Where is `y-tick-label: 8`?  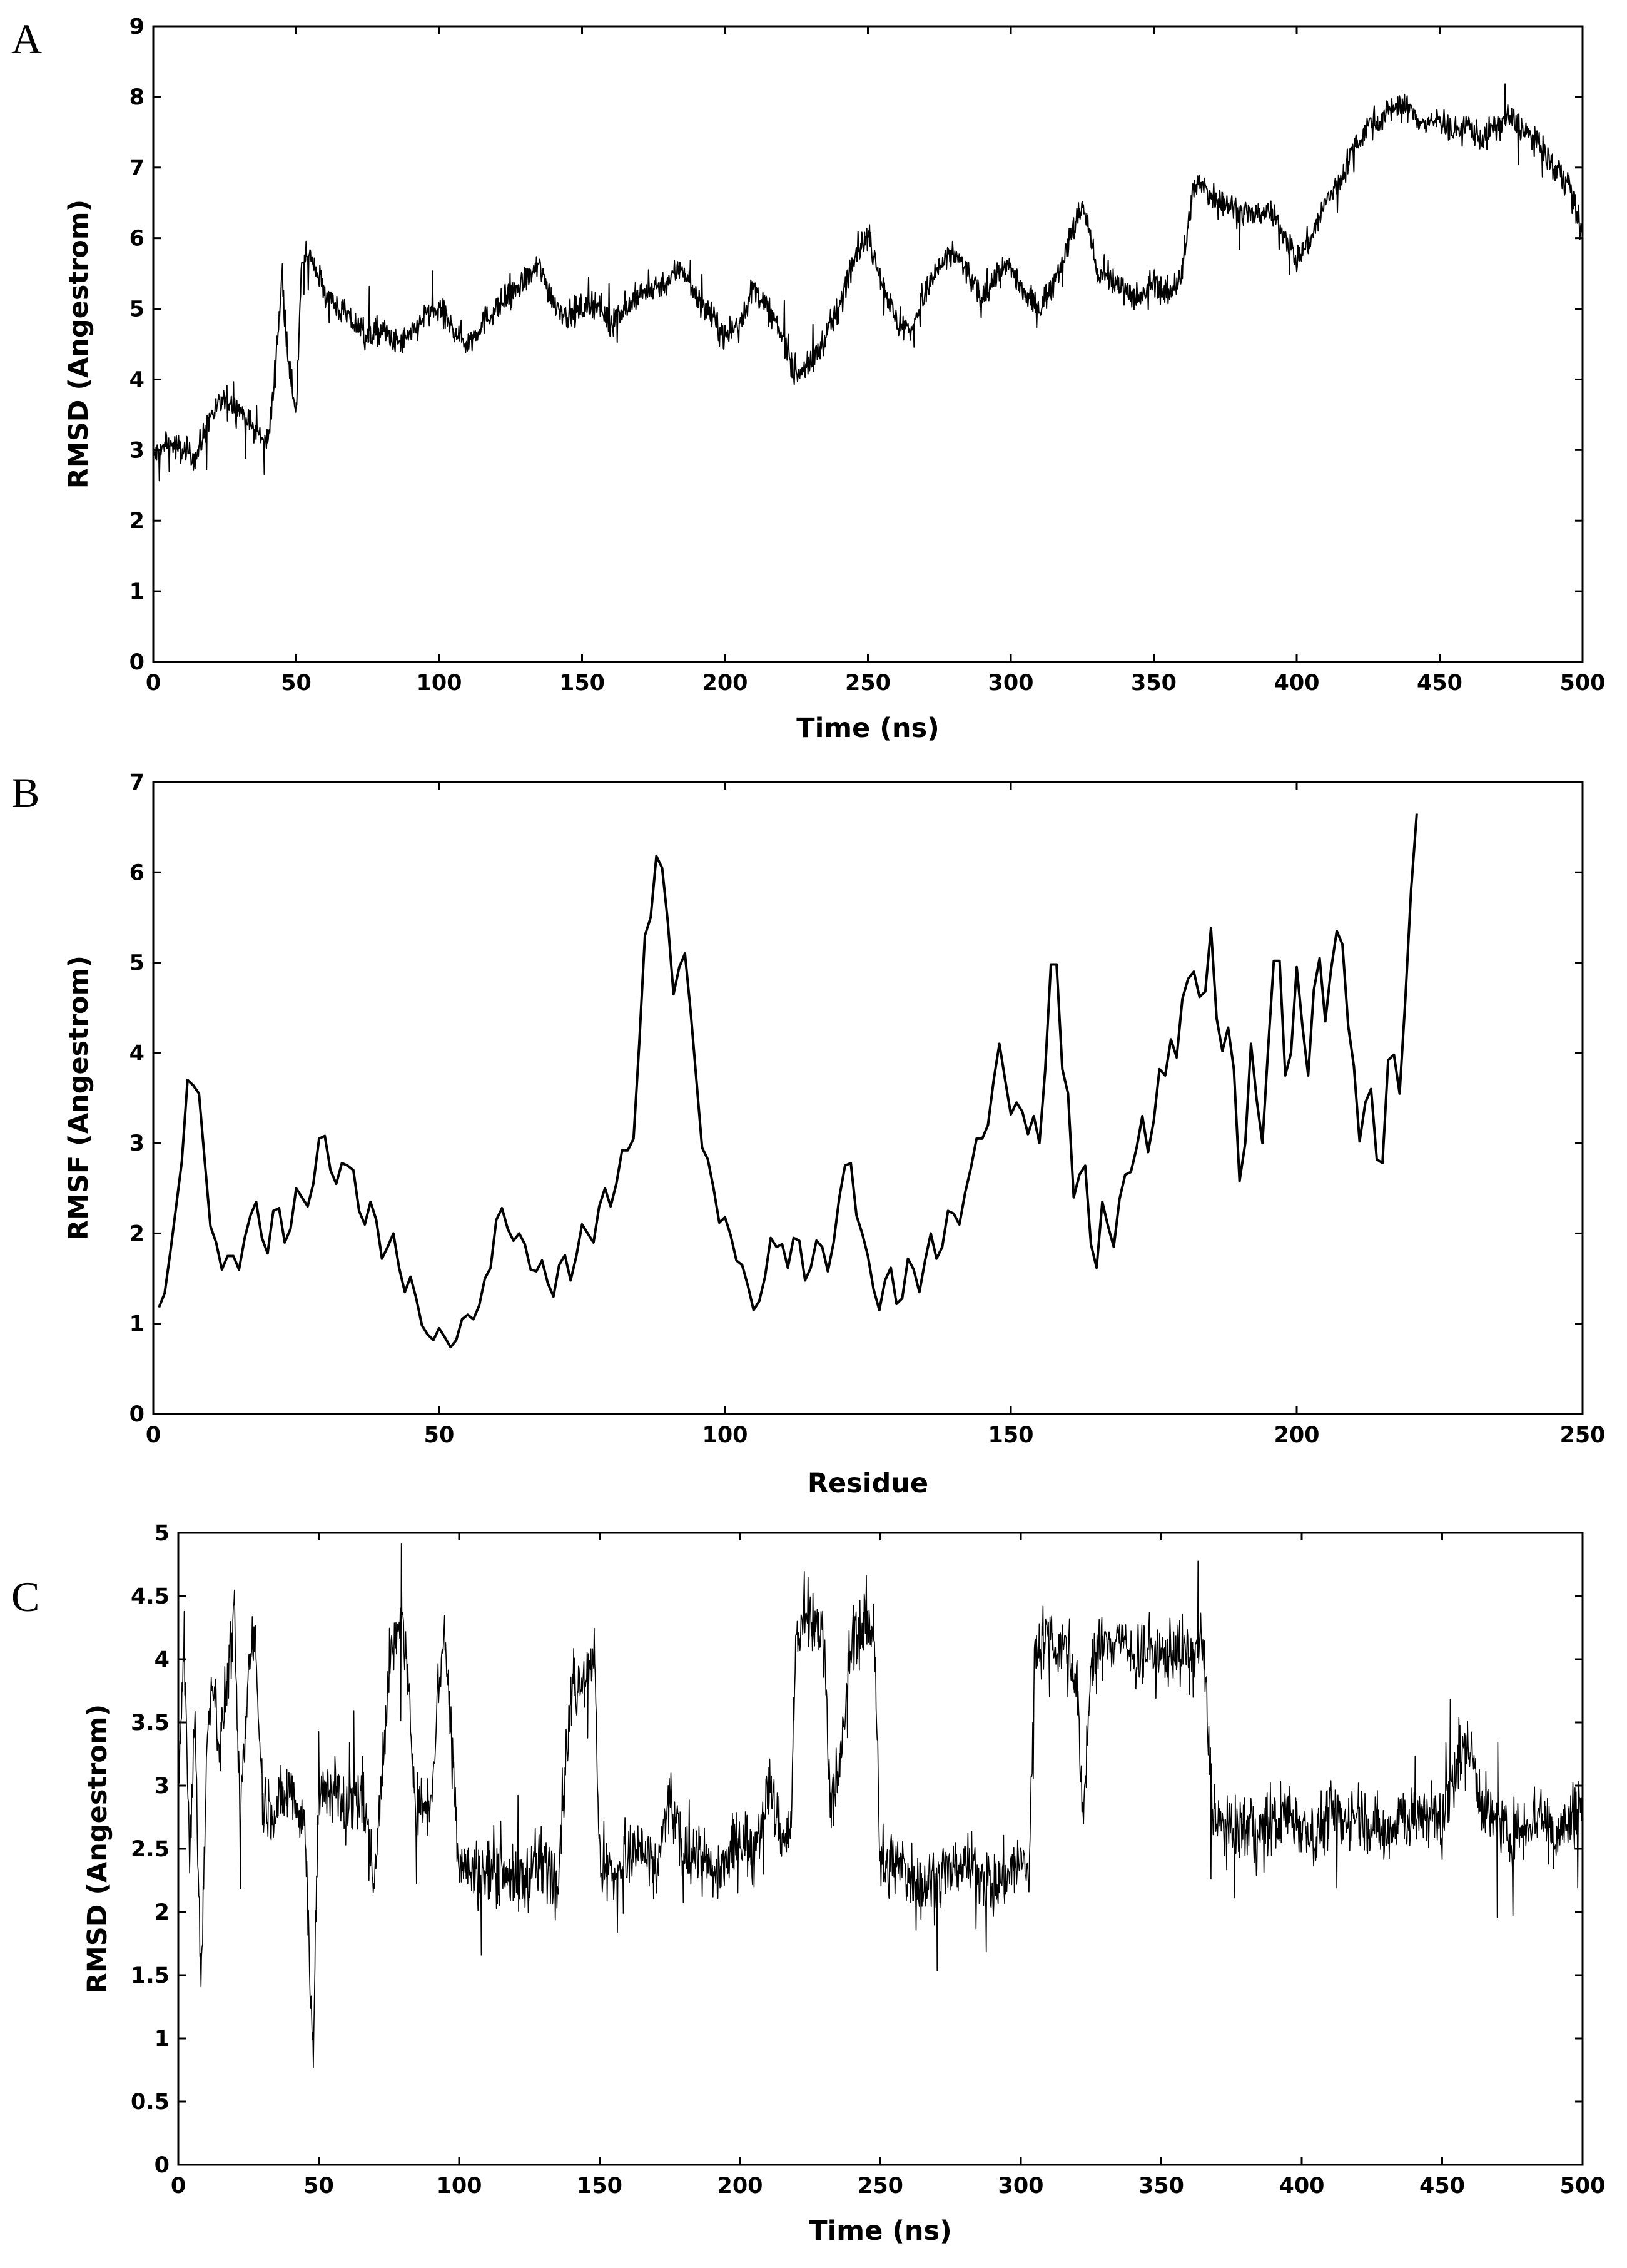 y-tick-label: 8 is located at coordinates (136, 97).